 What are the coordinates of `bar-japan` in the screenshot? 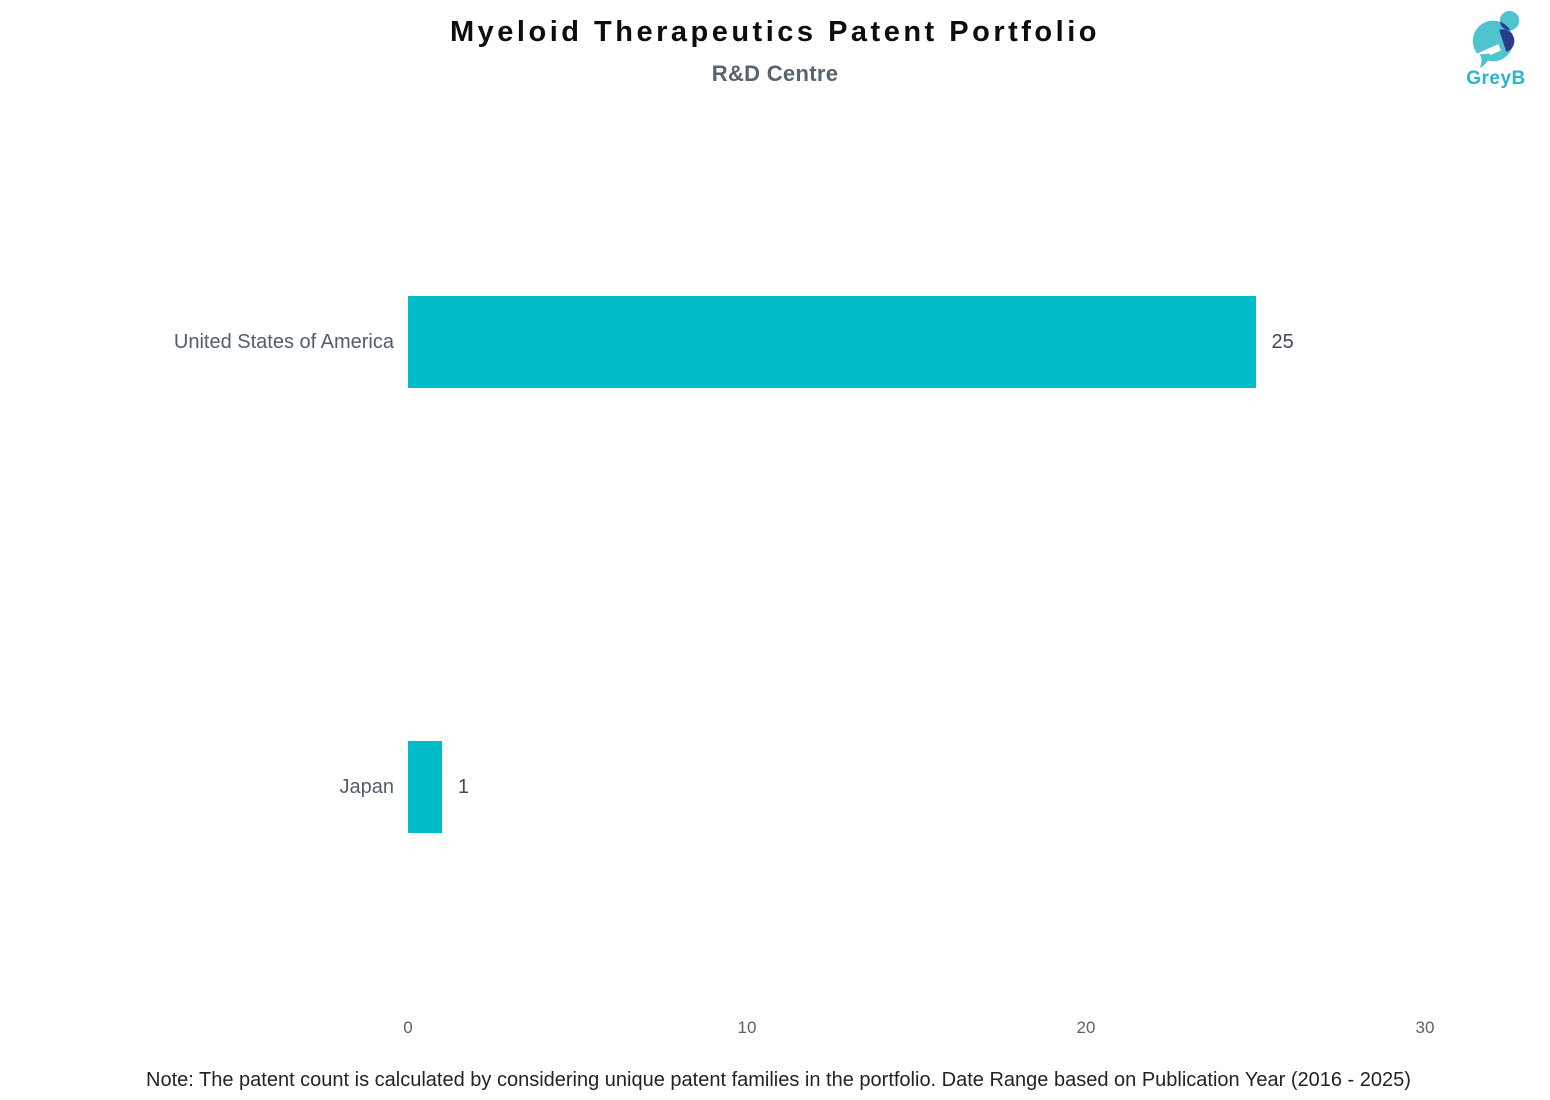 It's located at (425, 787).